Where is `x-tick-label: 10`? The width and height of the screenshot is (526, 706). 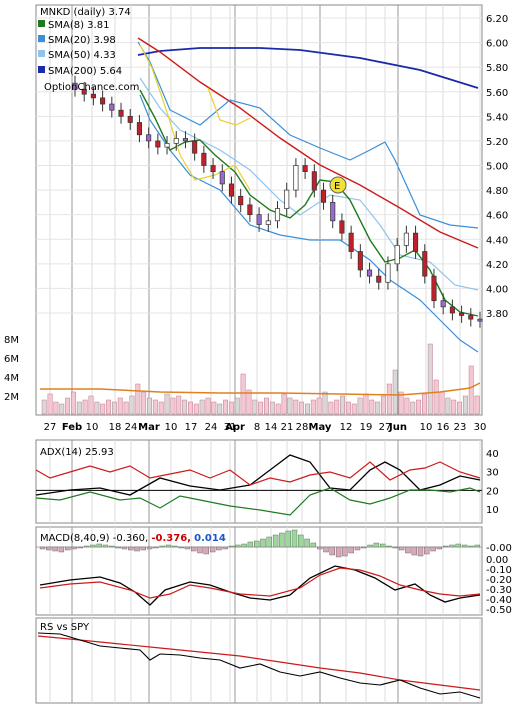
x-tick-label: 10 is located at coordinates (92, 427).